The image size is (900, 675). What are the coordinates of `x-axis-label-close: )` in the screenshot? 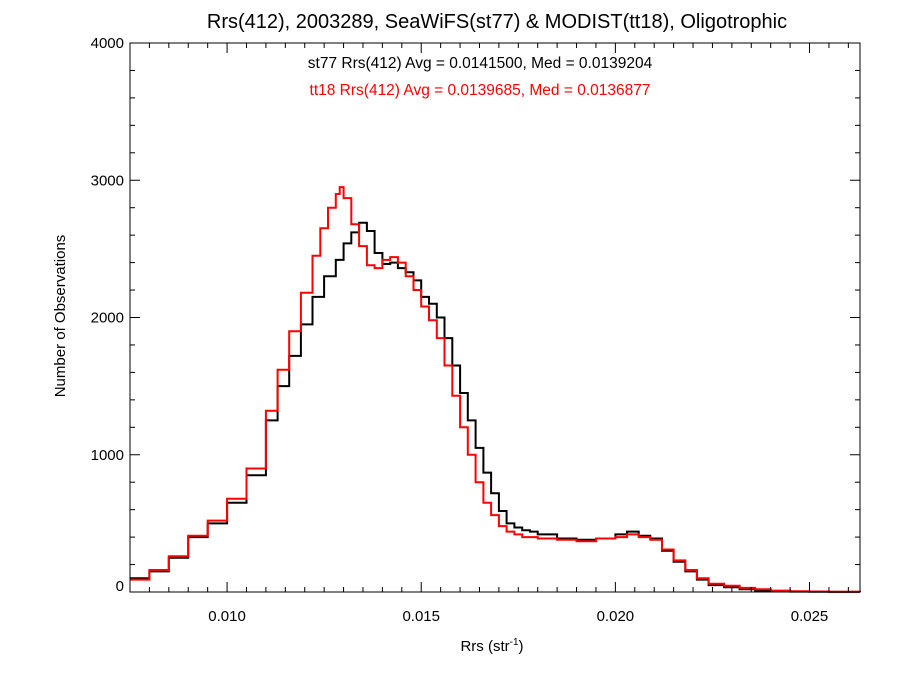 It's located at (521, 646).